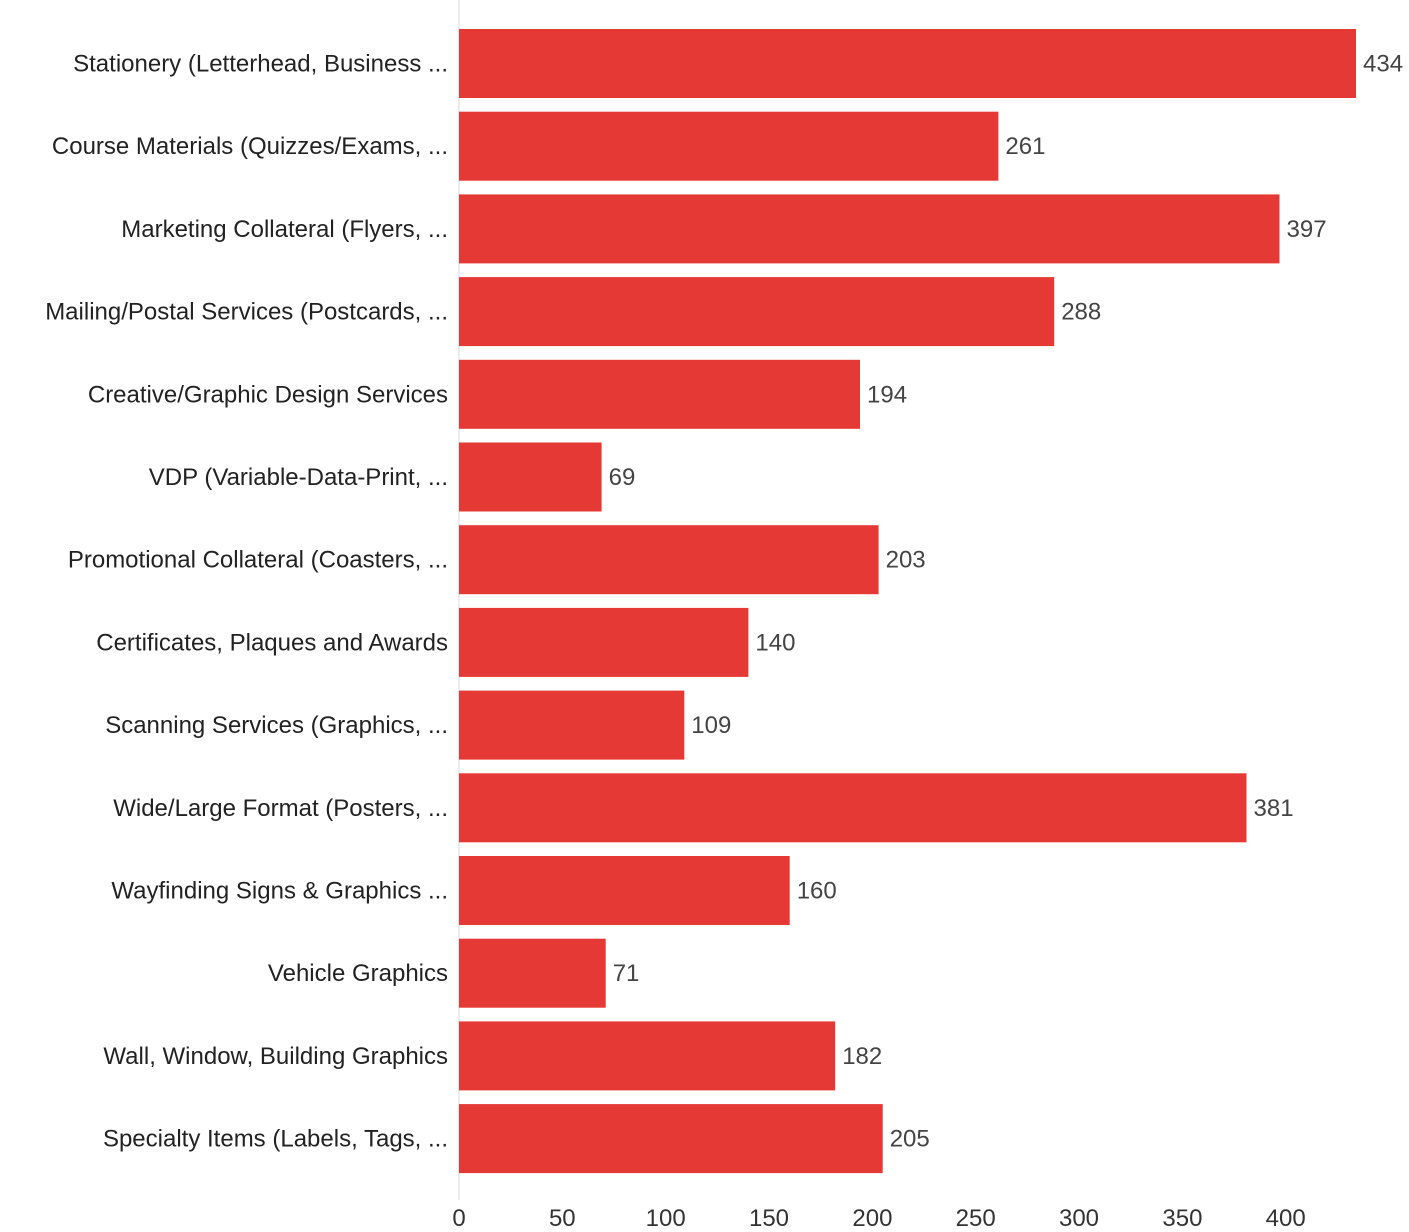  What do you see at coordinates (1286, 1218) in the screenshot?
I see `x-tick-label: 400` at bounding box center [1286, 1218].